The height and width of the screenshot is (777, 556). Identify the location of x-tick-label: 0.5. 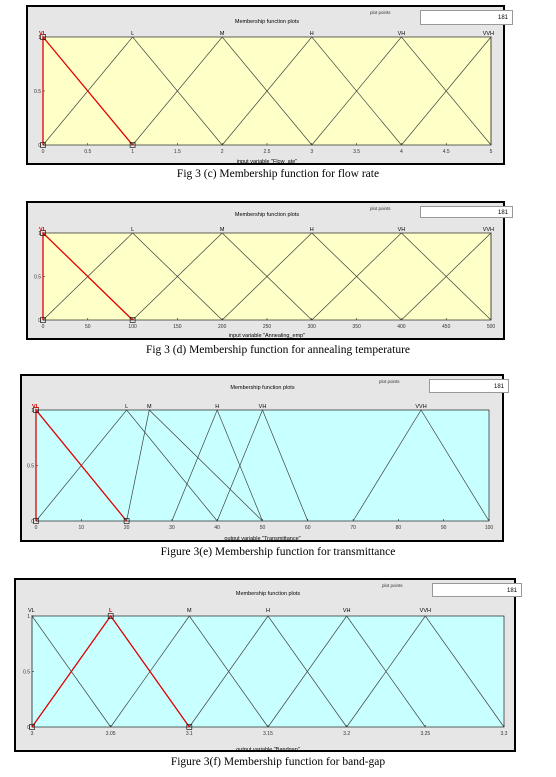
(87, 152).